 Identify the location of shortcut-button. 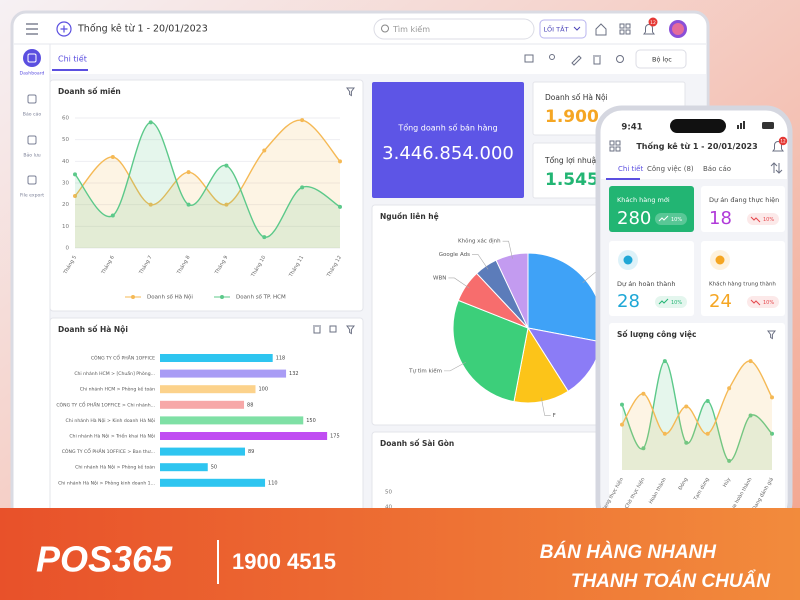
(563, 29).